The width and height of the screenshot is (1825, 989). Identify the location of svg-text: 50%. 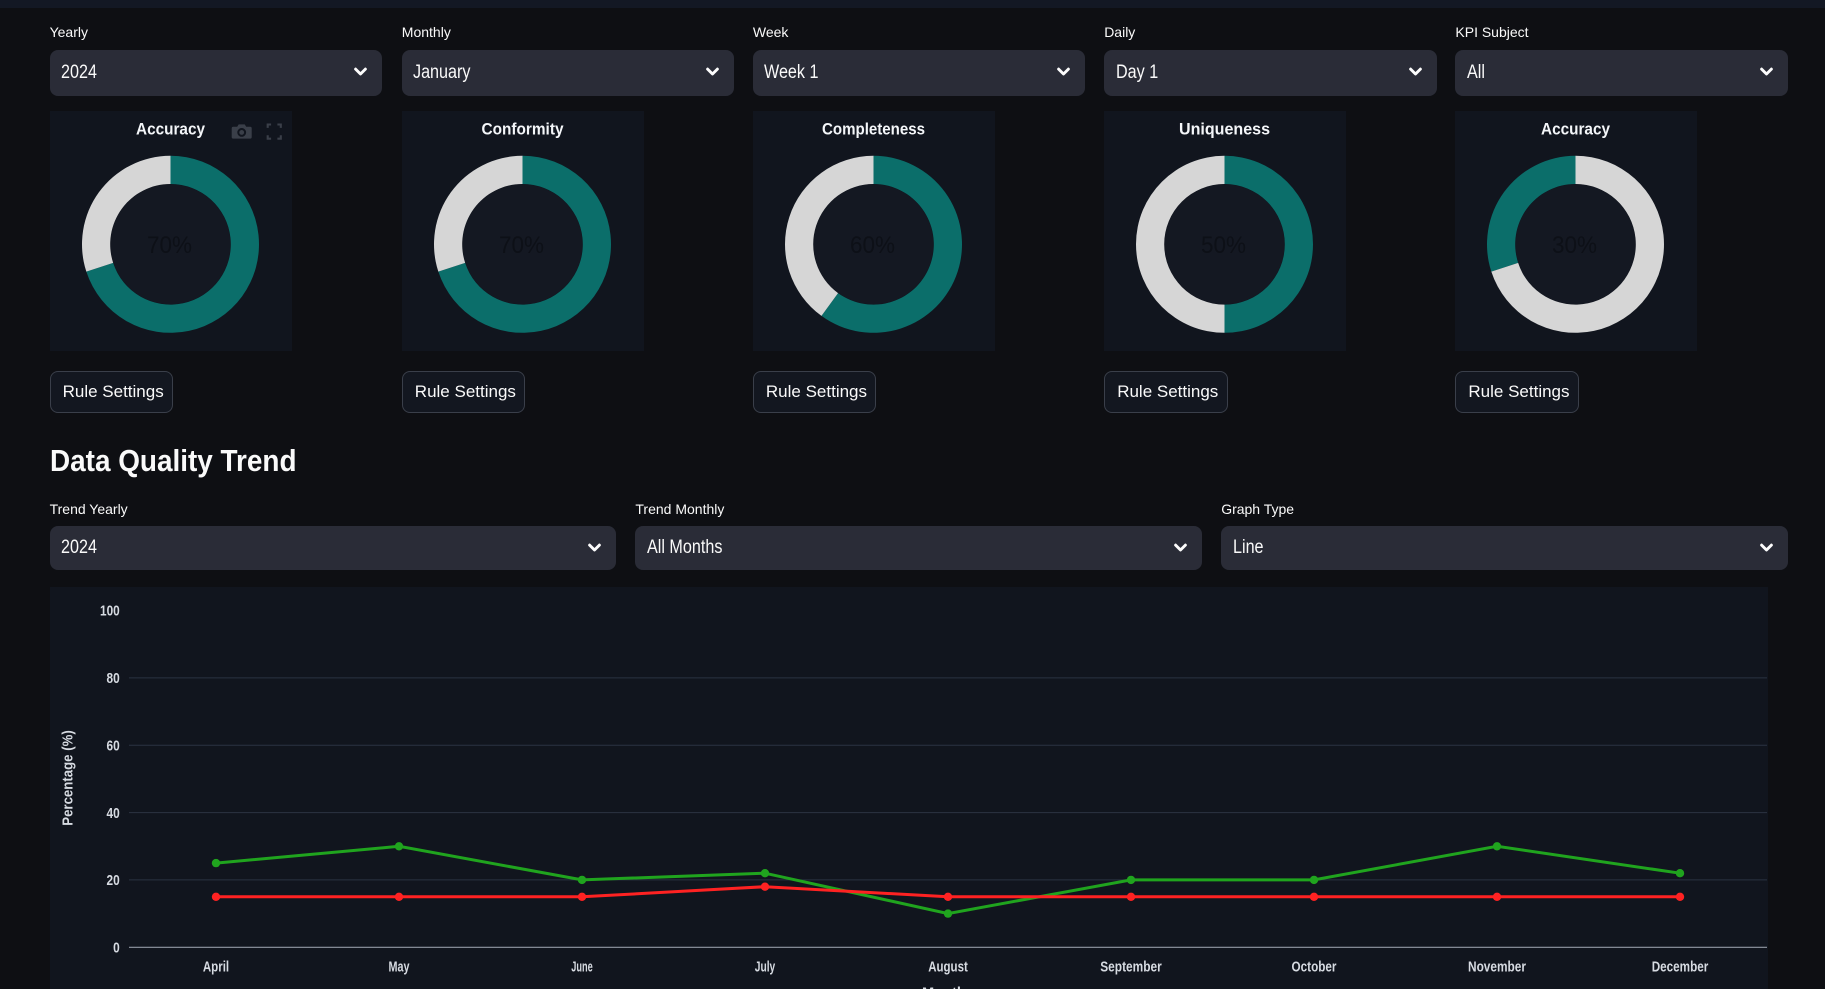
(1223, 245).